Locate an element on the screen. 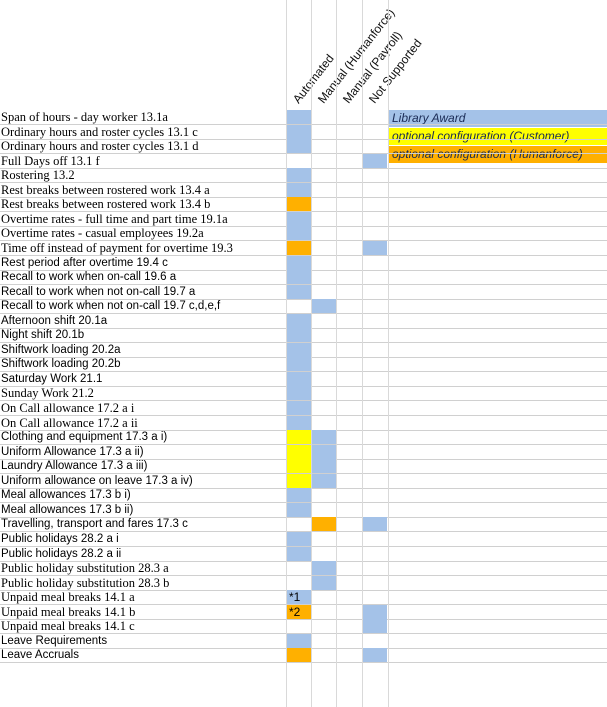 The width and height of the screenshot is (607, 707). row-label: Public holidays 28.2 a ii is located at coordinates (61, 553).